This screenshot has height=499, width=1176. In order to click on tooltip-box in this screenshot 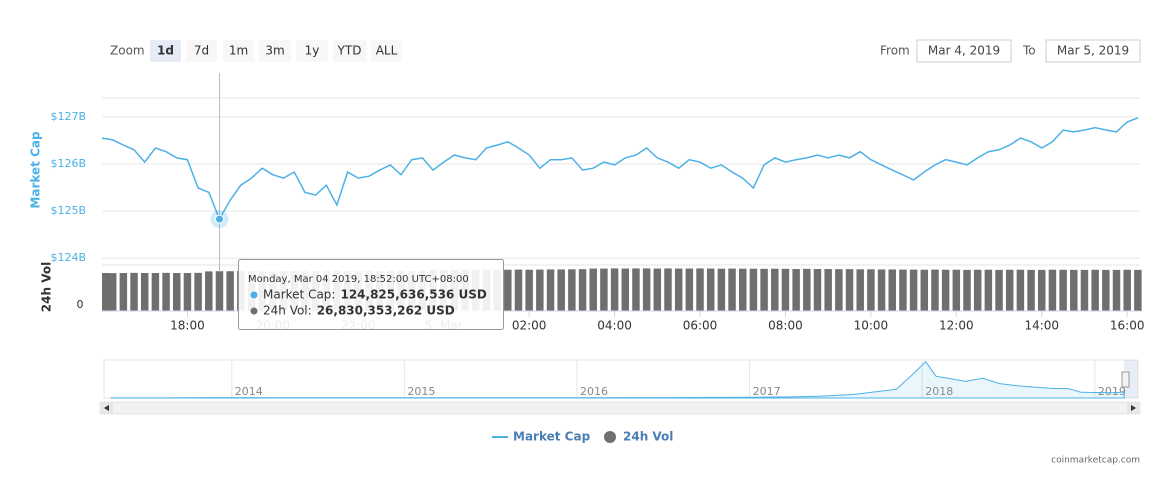, I will do `click(371, 294)`.